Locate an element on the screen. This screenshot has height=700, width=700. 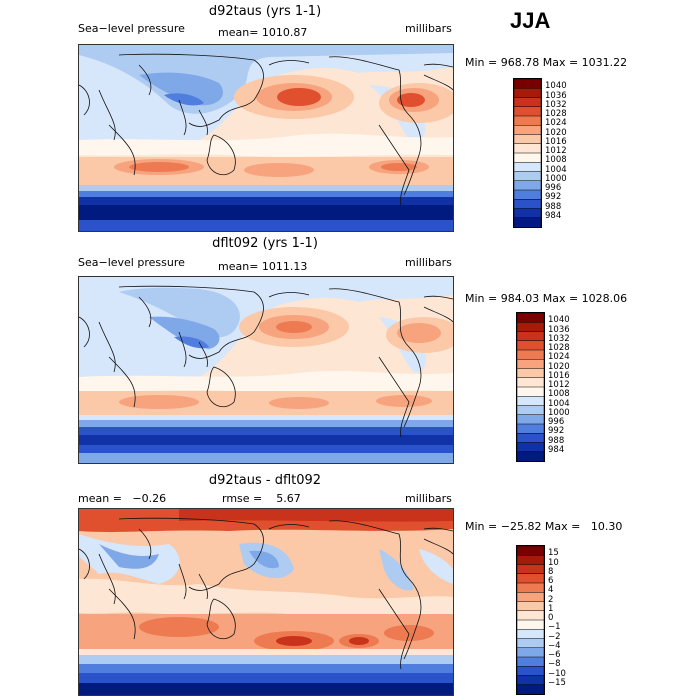
panel3-rmse-label: rmse = 5.67 is located at coordinates (261, 498).